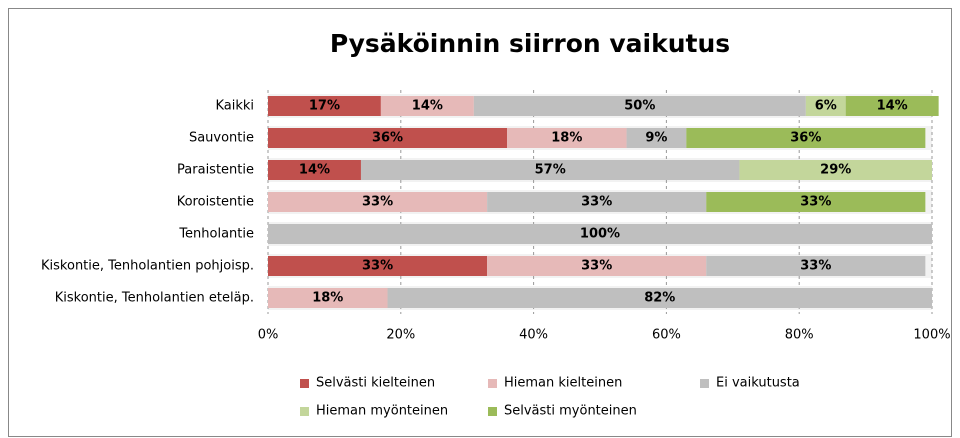  I want to click on data-label: 6%, so click(826, 106).